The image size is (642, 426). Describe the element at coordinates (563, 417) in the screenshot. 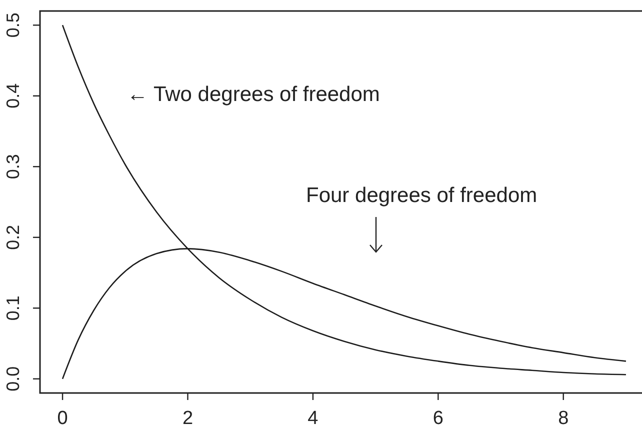

I see `x-tick-label: 8` at that location.